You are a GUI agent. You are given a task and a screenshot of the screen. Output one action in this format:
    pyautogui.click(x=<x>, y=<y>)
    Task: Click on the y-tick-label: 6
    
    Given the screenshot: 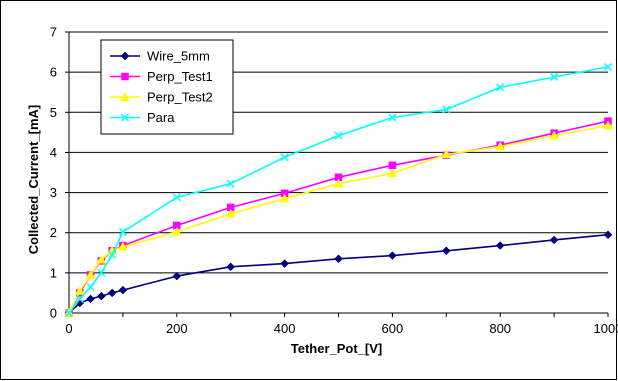 What is the action you would take?
    pyautogui.click(x=53, y=72)
    